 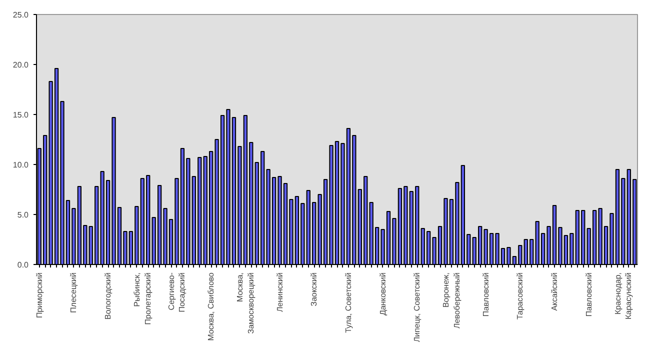 What do you see at coordinates (21, 165) in the screenshot?
I see `y-tick-label: 10.0` at bounding box center [21, 165].